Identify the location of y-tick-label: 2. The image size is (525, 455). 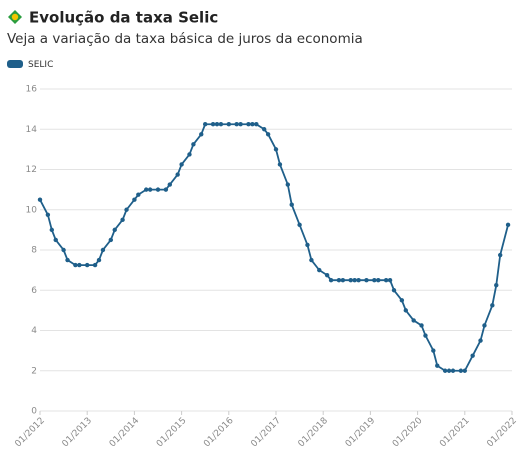
(34, 371).